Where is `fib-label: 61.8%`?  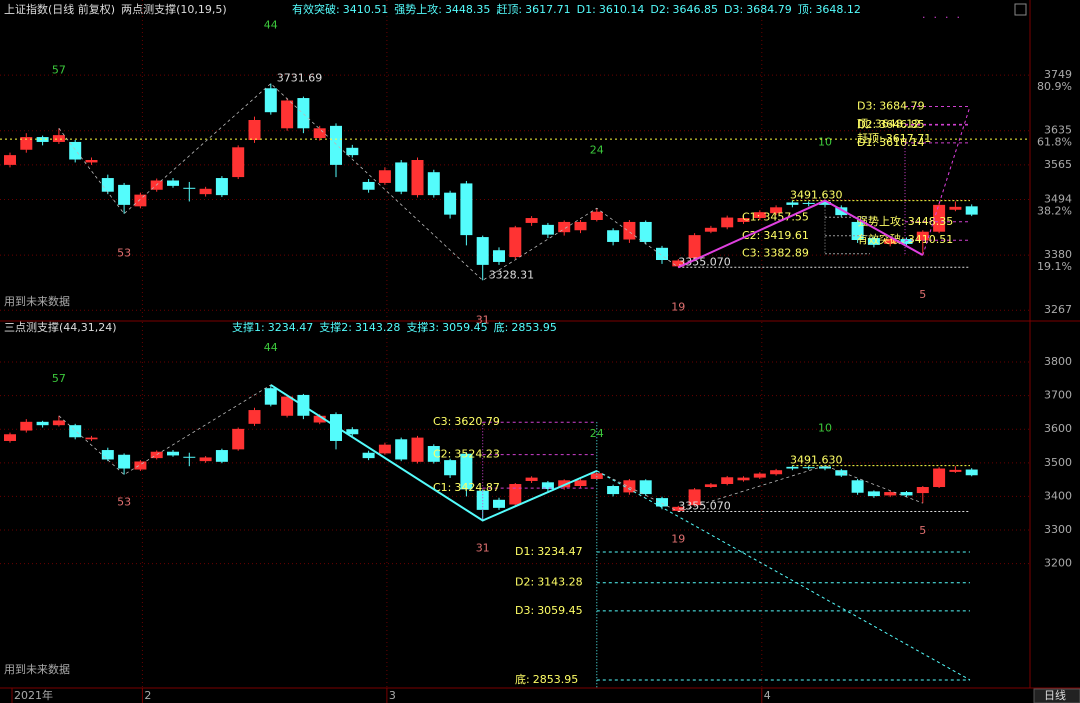
fib-label: 61.8% is located at coordinates (1054, 142).